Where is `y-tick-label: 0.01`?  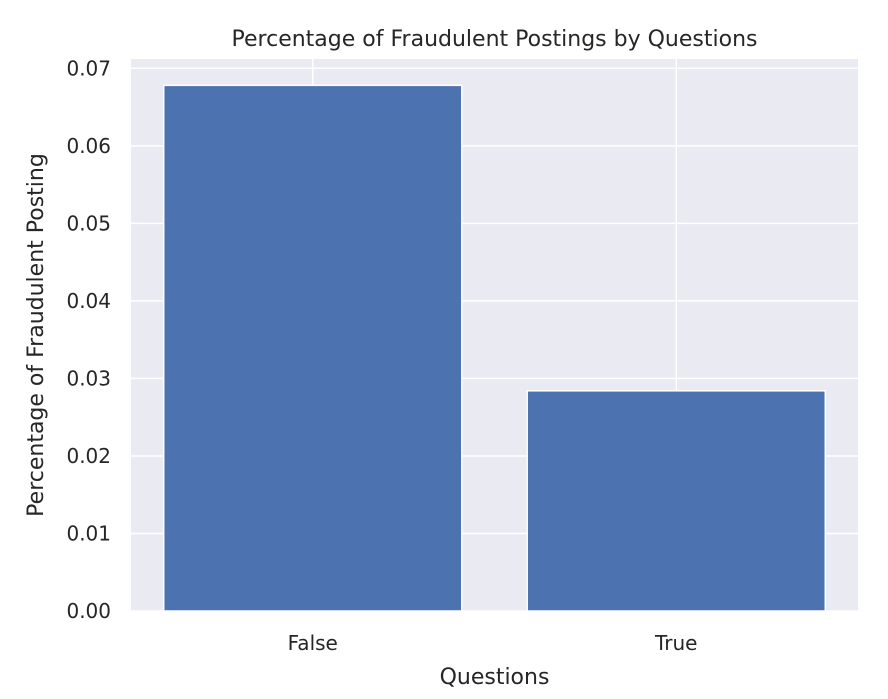 y-tick-label: 0.01 is located at coordinates (88, 533).